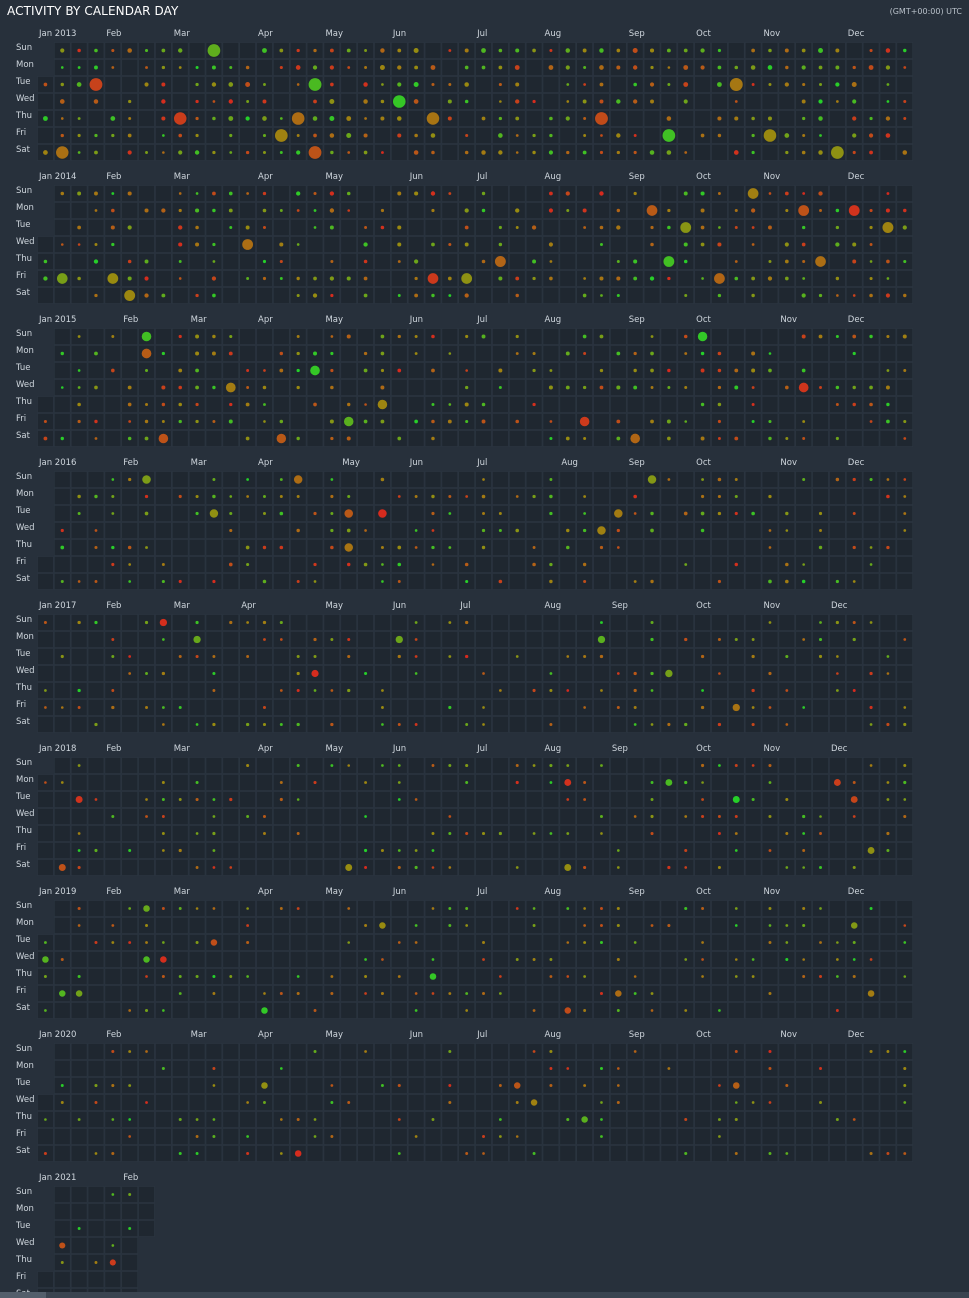 The image size is (969, 1298). What do you see at coordinates (23, 368) in the screenshot?
I see `weekday-label: Tue` at bounding box center [23, 368].